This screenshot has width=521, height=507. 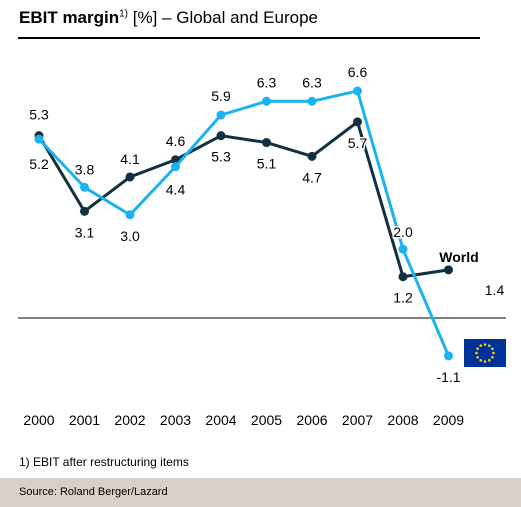 What do you see at coordinates (312, 156) in the screenshot?
I see `world-point-2006` at bounding box center [312, 156].